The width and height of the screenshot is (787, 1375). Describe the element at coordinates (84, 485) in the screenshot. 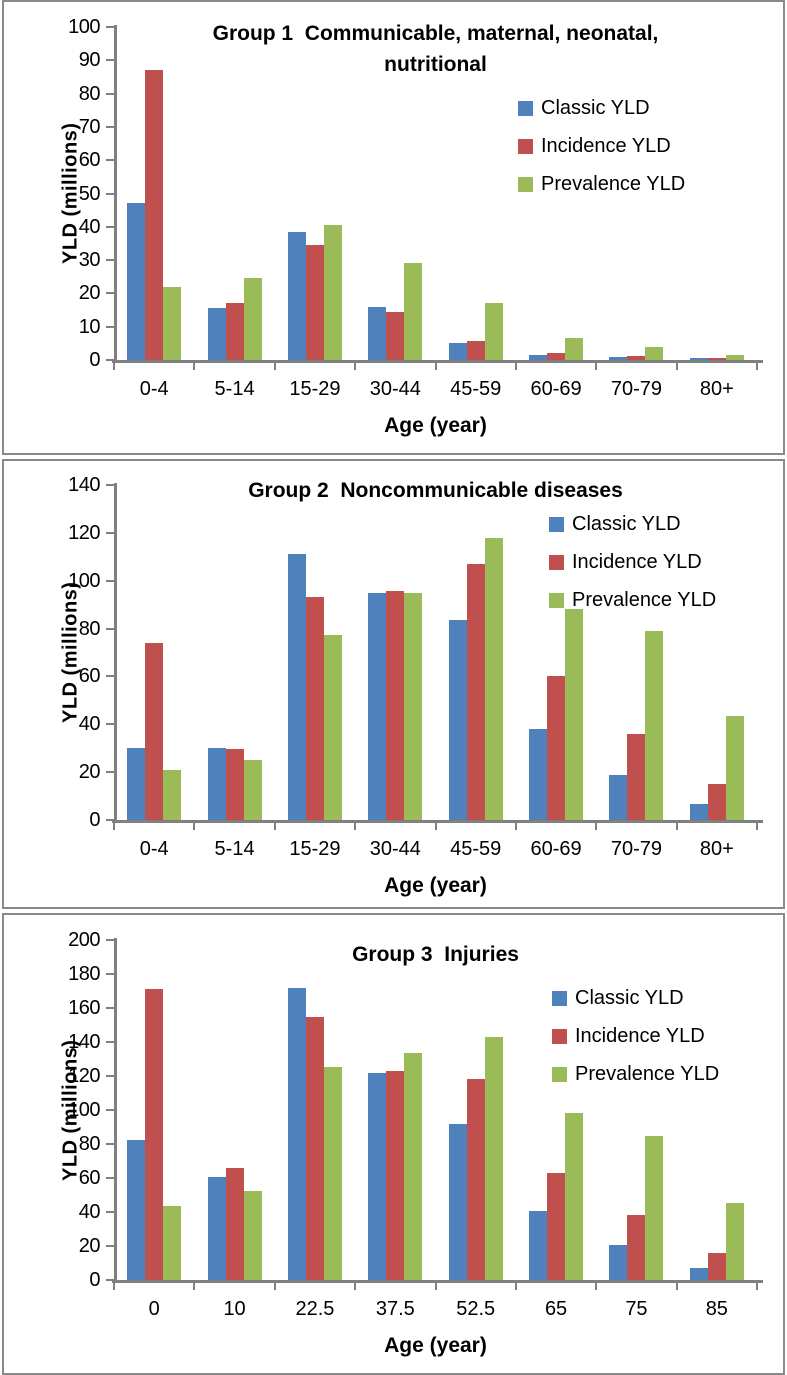

I see `y-tick-label: 140` at that location.